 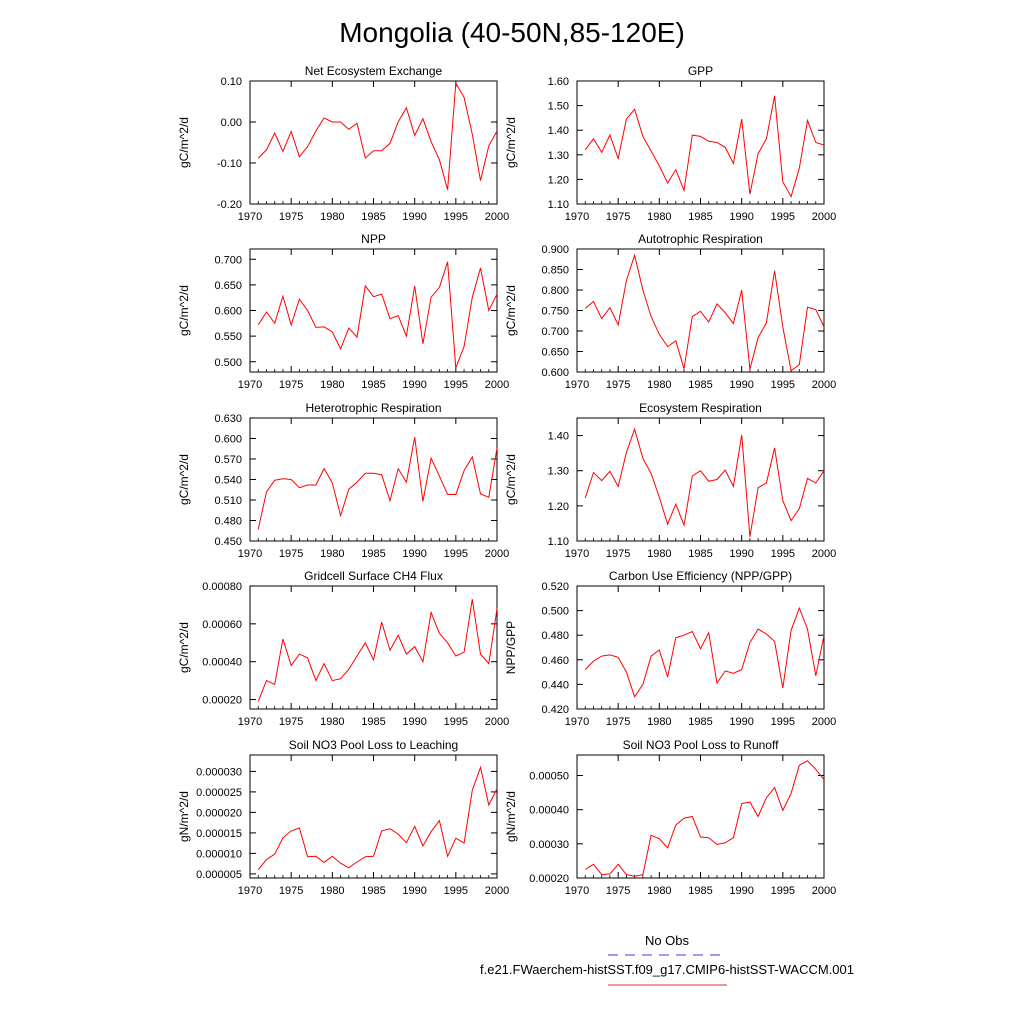 I want to click on y-tick-label: 0.900, so click(x=555, y=250).